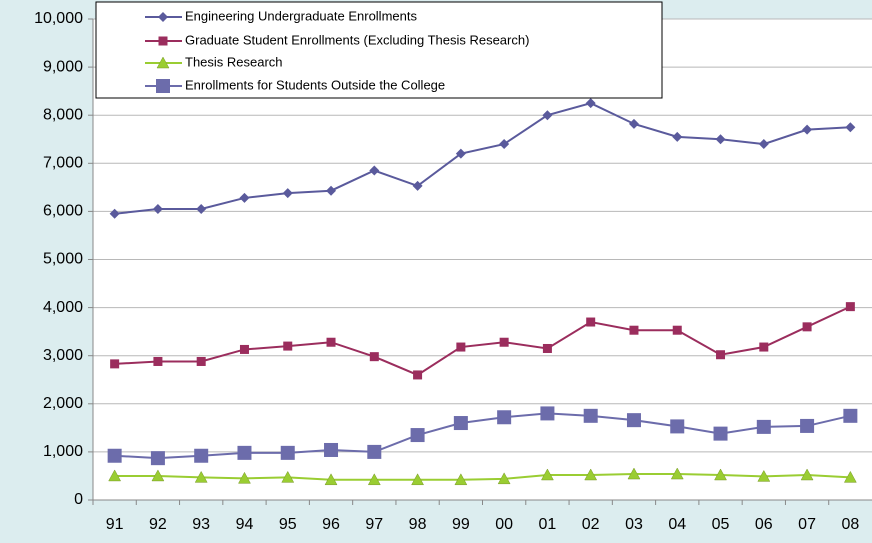 The height and width of the screenshot is (543, 872). I want to click on x-tick-label: 94, so click(245, 524).